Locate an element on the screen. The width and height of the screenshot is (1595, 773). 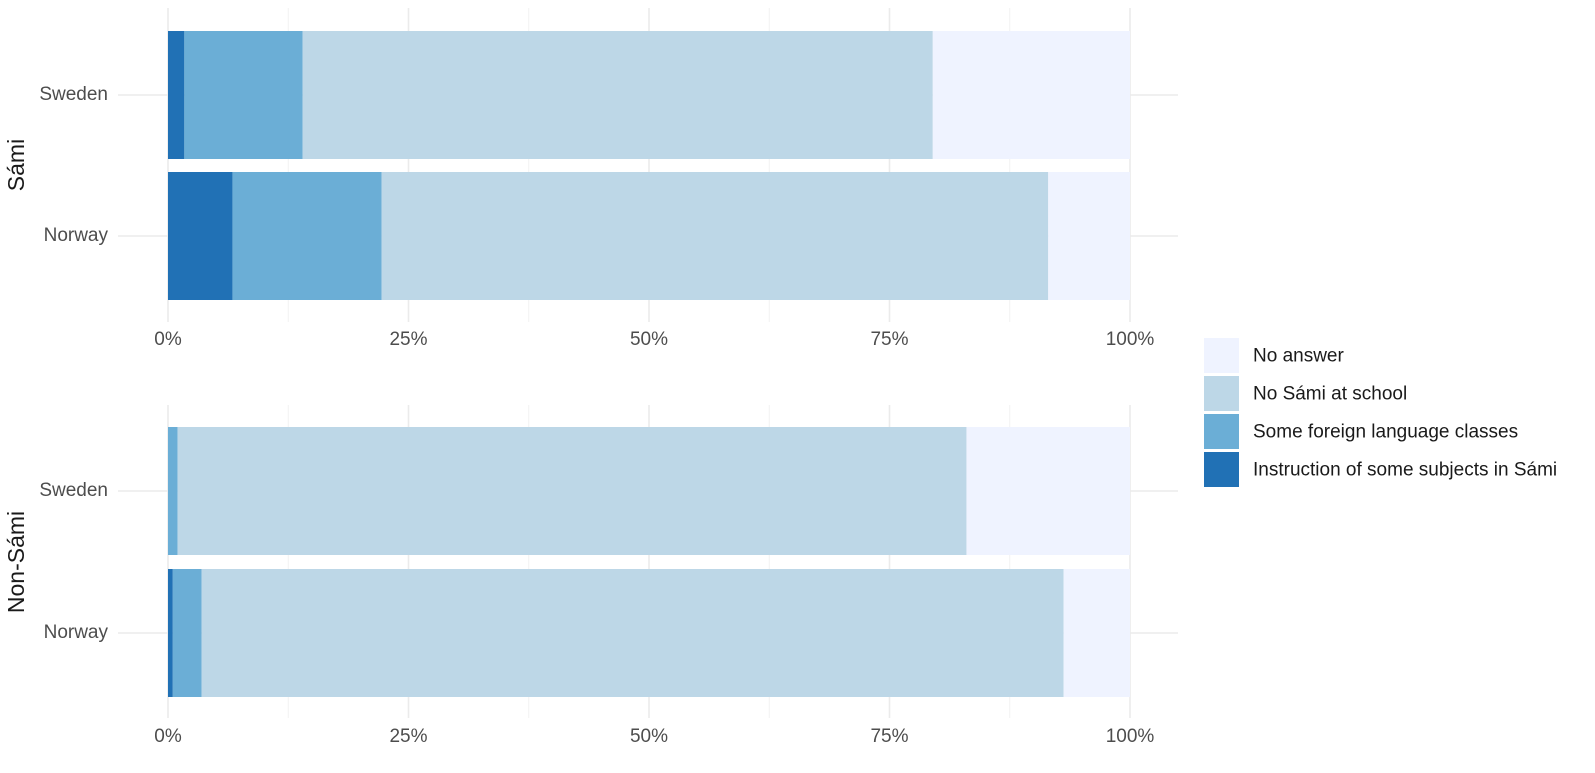
legend-label-no-sami-at-school: No Sámi at school is located at coordinates (1330, 394).